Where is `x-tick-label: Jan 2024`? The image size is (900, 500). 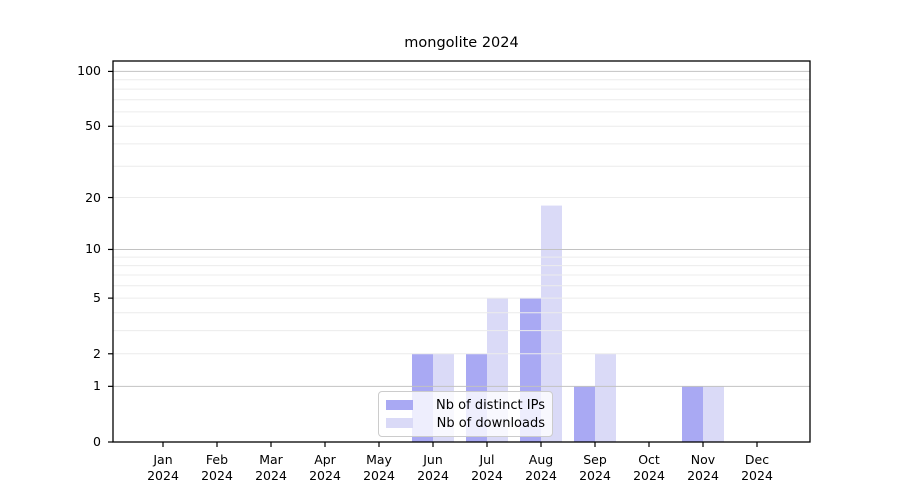
x-tick-label: Jan 2024 is located at coordinates (163, 467).